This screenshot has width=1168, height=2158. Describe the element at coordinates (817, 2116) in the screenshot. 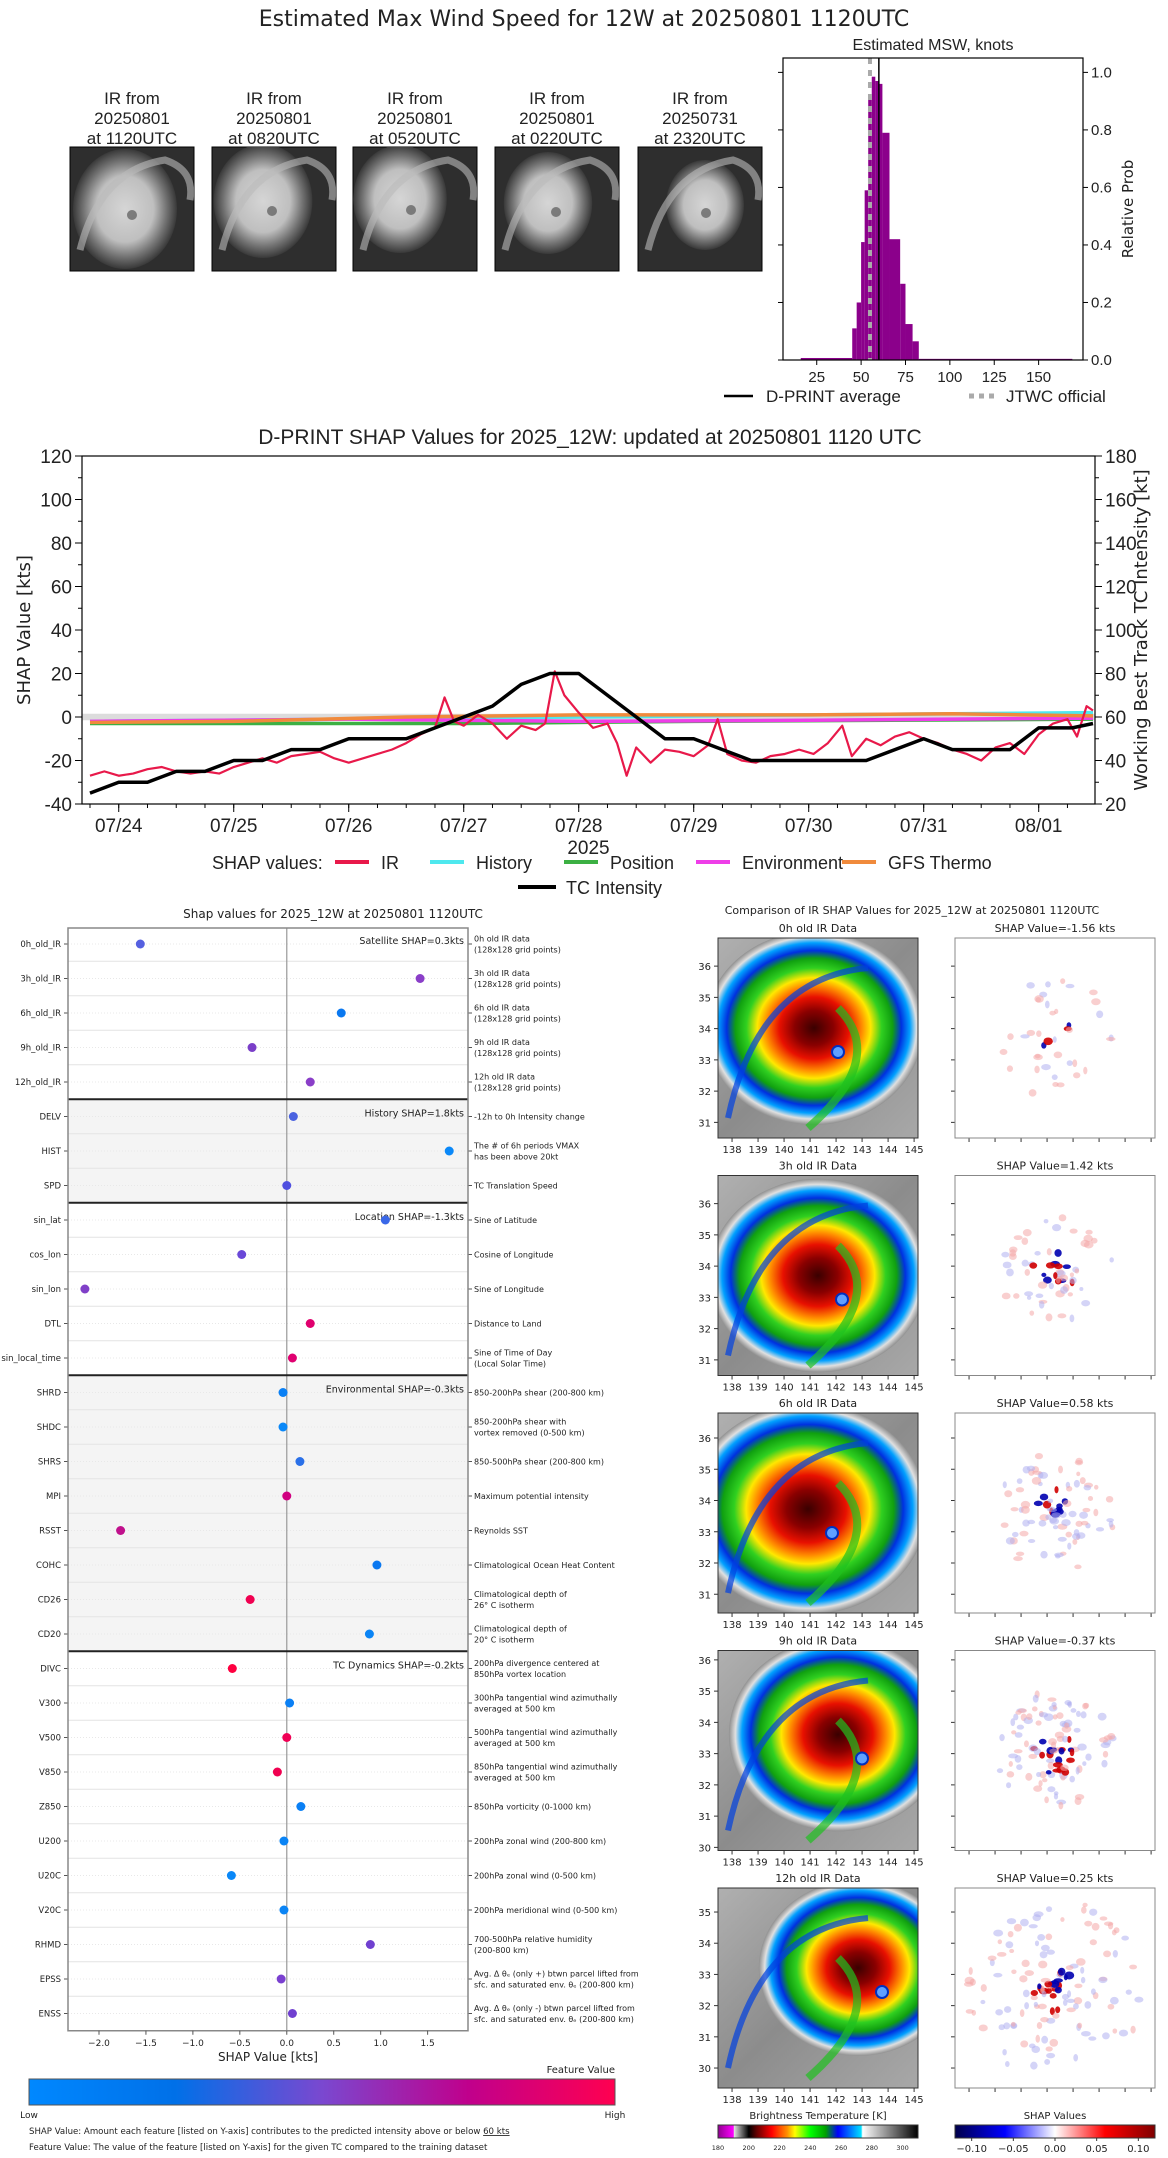

I see `bt-colorbar-label: Brightness Temperature [K]` at that location.